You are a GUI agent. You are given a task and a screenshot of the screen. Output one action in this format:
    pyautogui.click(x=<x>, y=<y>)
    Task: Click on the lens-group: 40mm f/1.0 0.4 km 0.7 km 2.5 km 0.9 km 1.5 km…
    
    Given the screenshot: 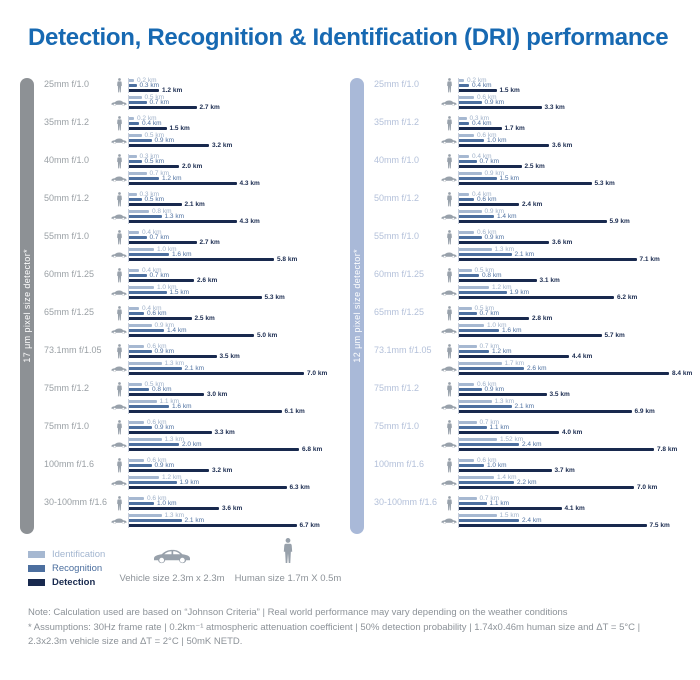 What is the action you would take?
    pyautogui.click(x=536, y=170)
    